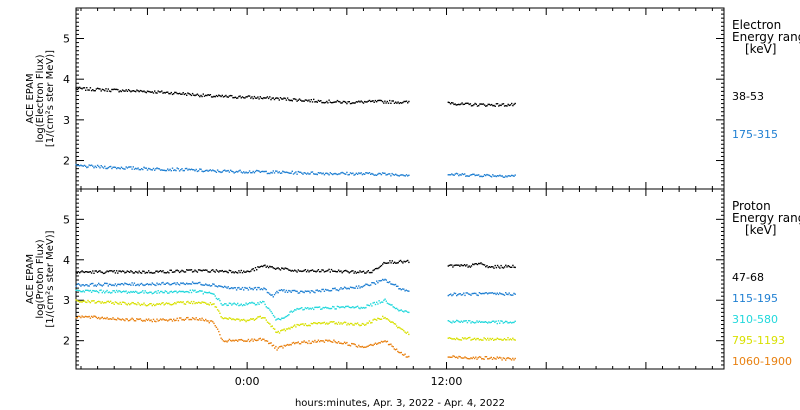 This screenshot has height=410, width=800. I want to click on y-tick-label-electron: 3, so click(66, 120).